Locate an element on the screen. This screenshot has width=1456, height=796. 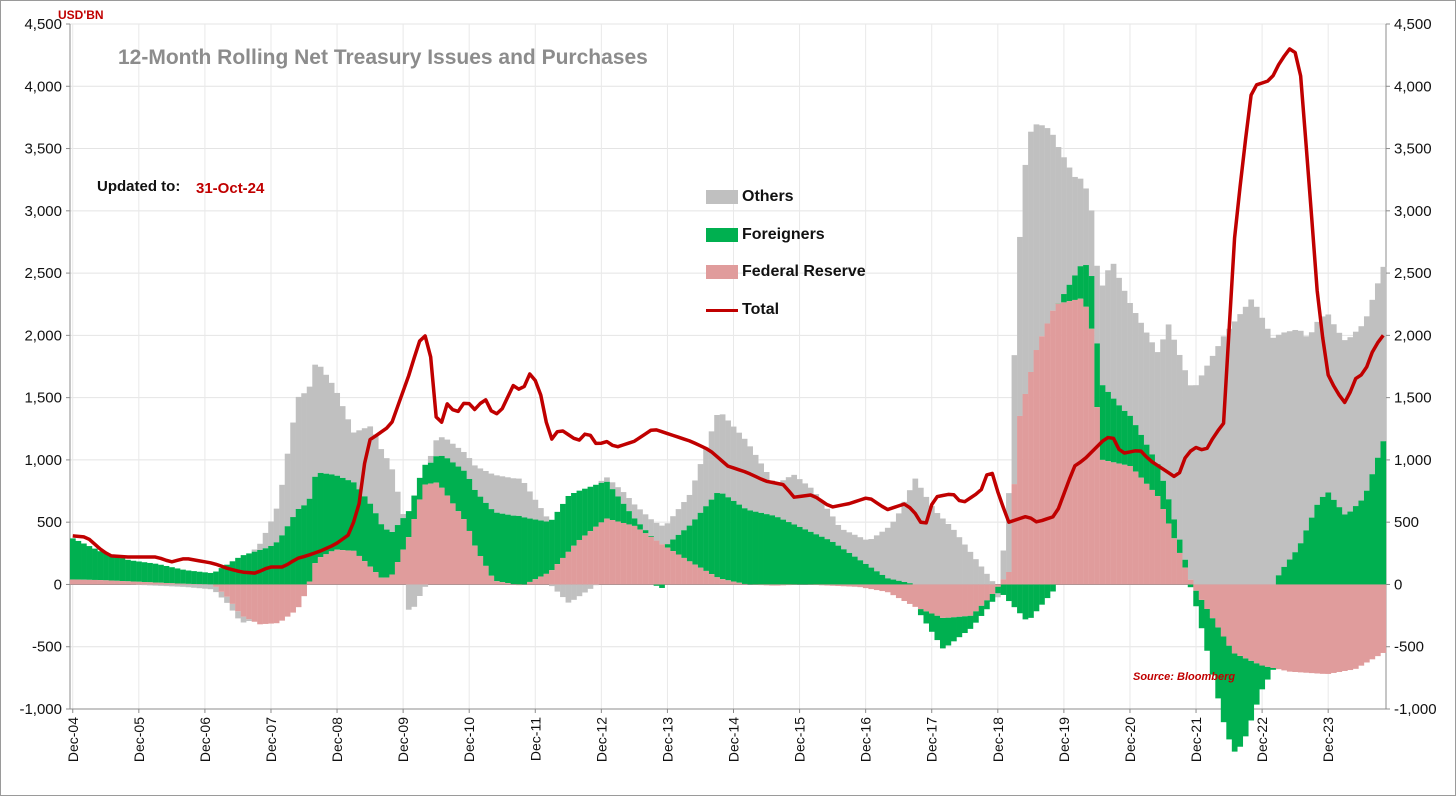
x-tick-label: Dec-07 is located at coordinates (271, 739).